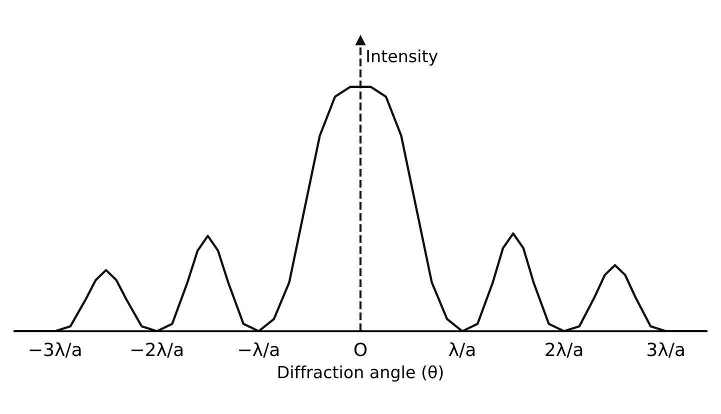  What do you see at coordinates (55, 350) in the screenshot?
I see `x-tick-label: −3λ/a` at bounding box center [55, 350].